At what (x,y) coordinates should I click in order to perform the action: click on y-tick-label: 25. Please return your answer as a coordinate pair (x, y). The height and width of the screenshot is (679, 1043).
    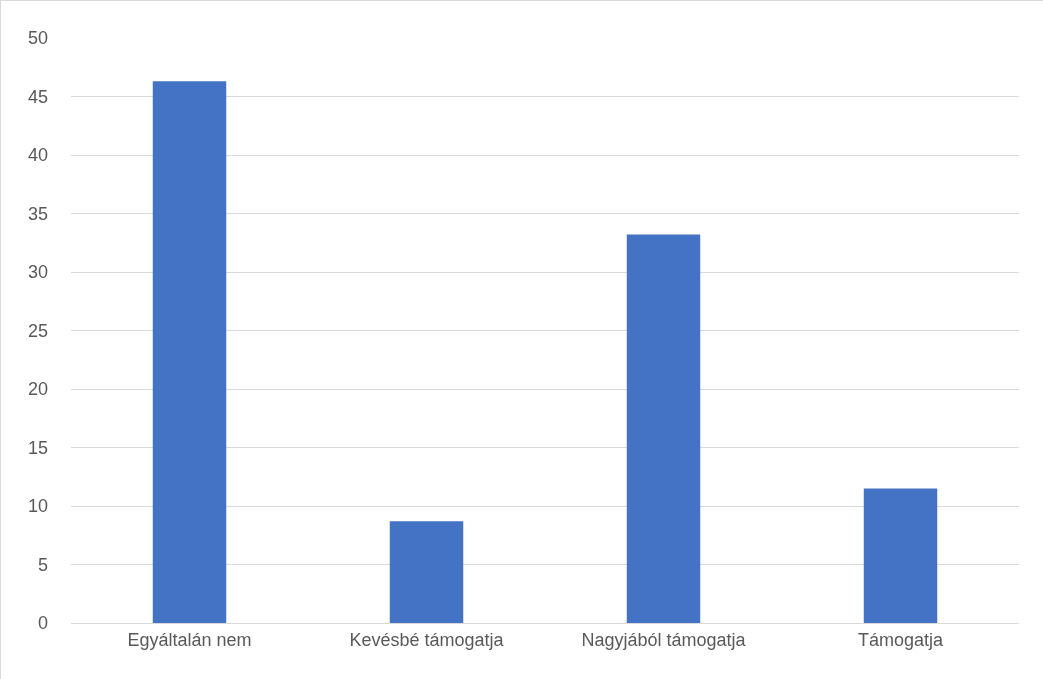
    Looking at the image, I should click on (37, 330).